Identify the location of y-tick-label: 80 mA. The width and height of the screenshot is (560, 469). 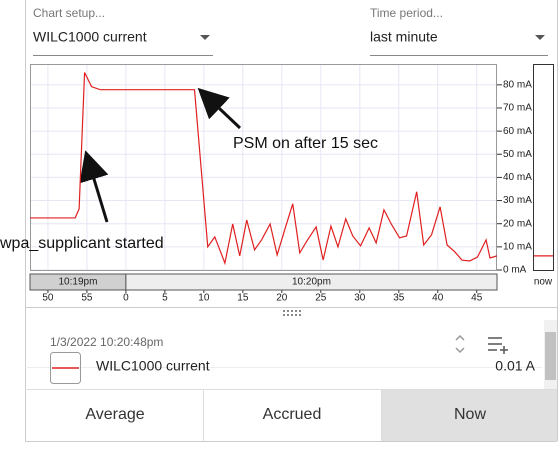
(517, 84).